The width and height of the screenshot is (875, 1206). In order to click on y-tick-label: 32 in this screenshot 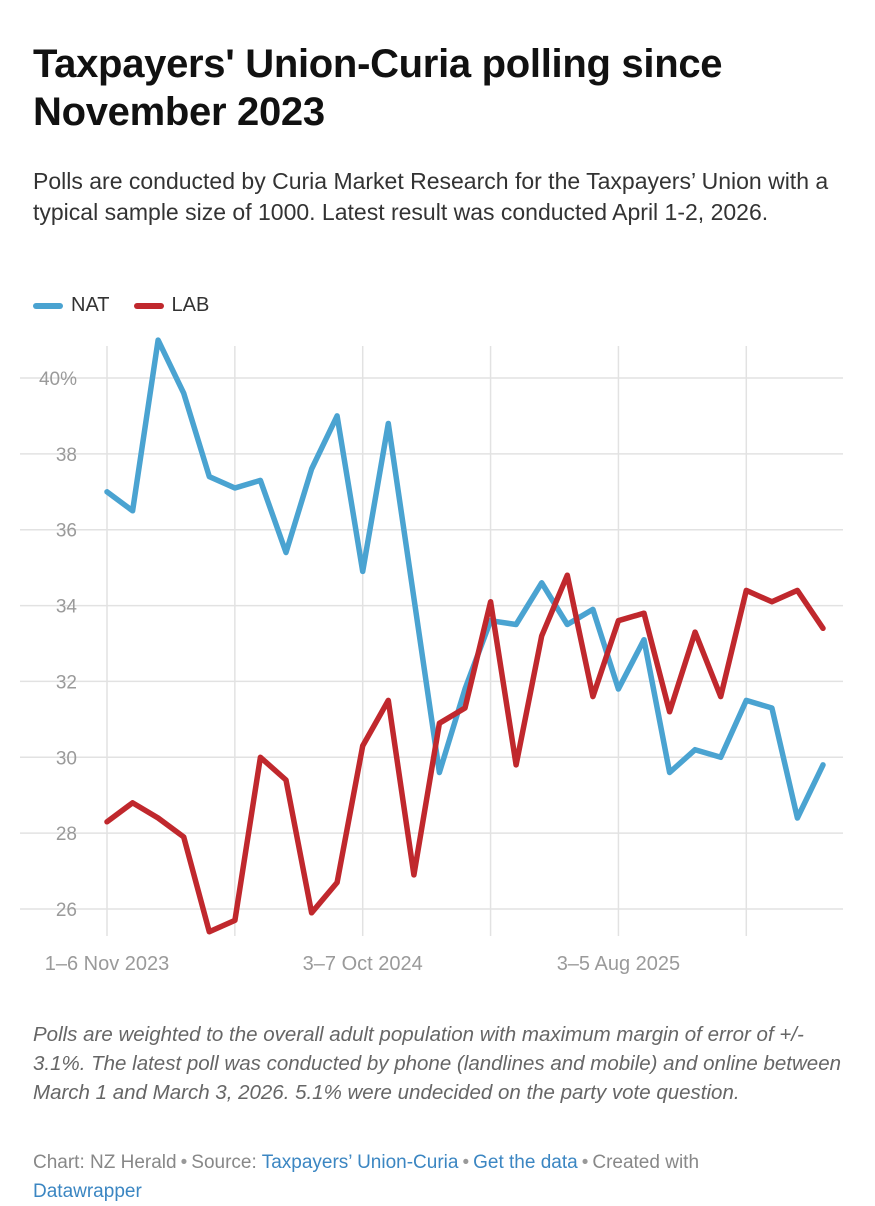, I will do `click(66, 682)`.